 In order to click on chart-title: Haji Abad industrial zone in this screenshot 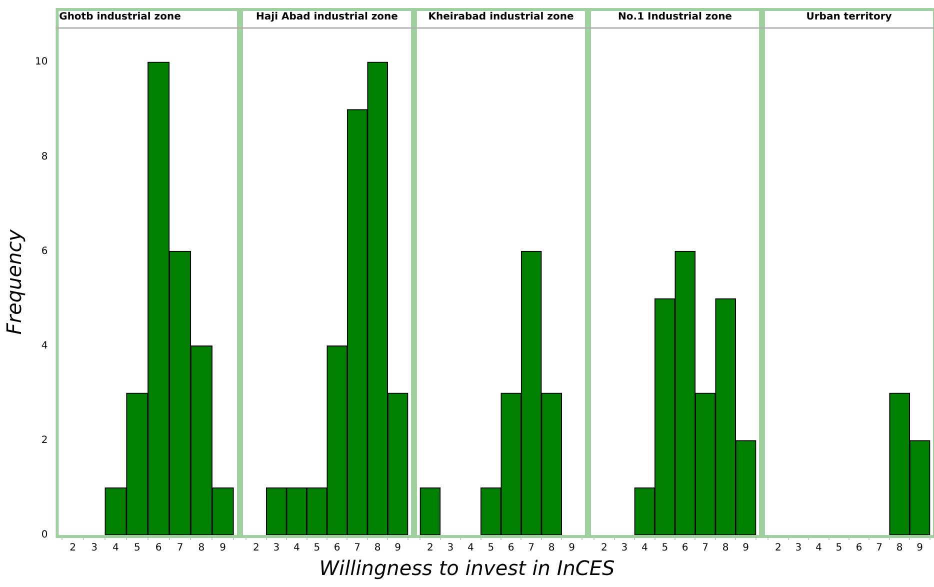, I will do `click(327, 17)`.